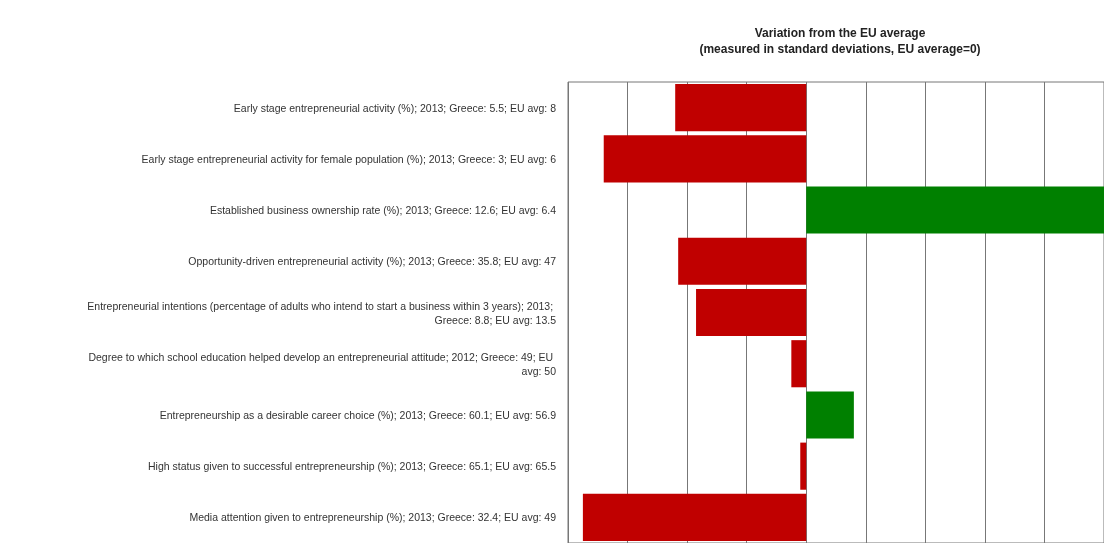 This screenshot has width=1104, height=543. I want to click on y-tick-label: Entrepreneurship as a desirable career choice (%); 2013; Greece: 60.1; EU avg: 56.9, so click(358, 414).